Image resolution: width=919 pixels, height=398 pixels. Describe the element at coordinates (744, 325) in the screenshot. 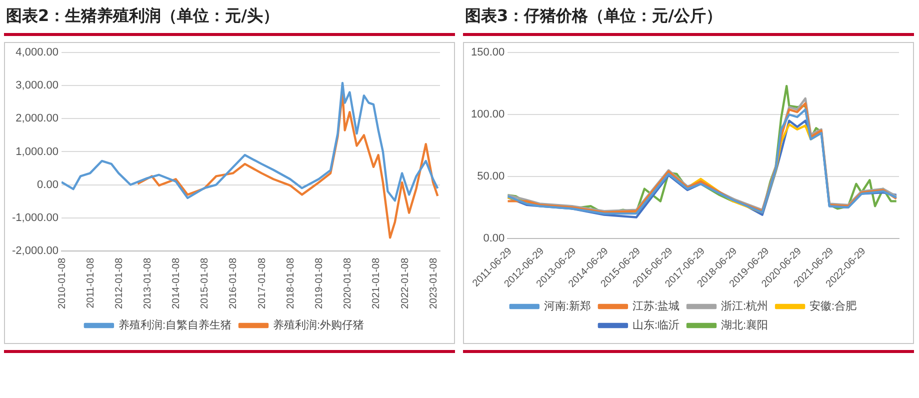

I see `legend-label: 湖北:襄阳` at that location.